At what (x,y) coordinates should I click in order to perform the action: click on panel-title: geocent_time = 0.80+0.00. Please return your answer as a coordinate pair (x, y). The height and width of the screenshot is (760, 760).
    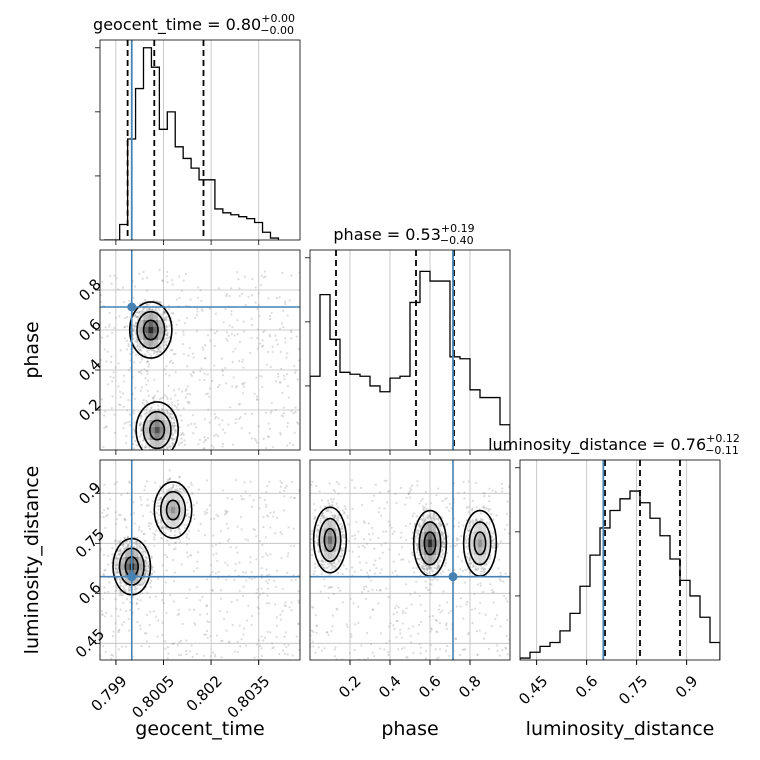
    Looking at the image, I should click on (194, 23).